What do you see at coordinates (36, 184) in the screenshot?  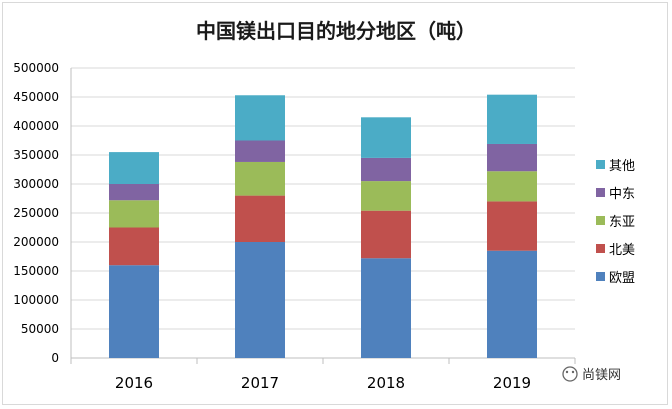 I see `y-tick-label: 300000` at bounding box center [36, 184].